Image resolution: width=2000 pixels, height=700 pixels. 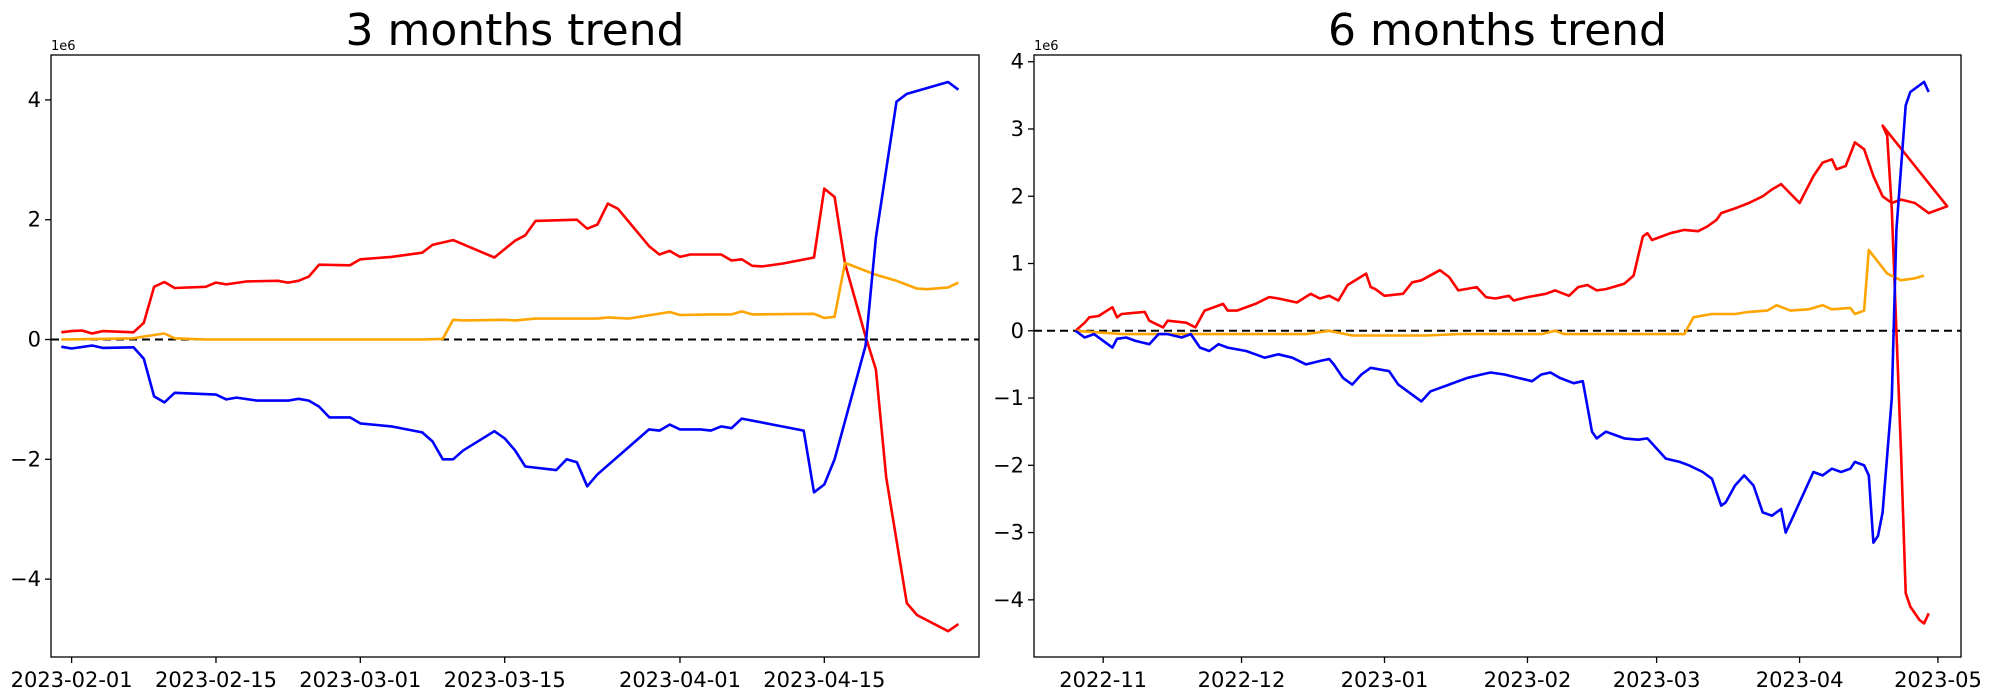 What do you see at coordinates (680, 680) in the screenshot?
I see `x-tick-label: 2023-04-01` at bounding box center [680, 680].